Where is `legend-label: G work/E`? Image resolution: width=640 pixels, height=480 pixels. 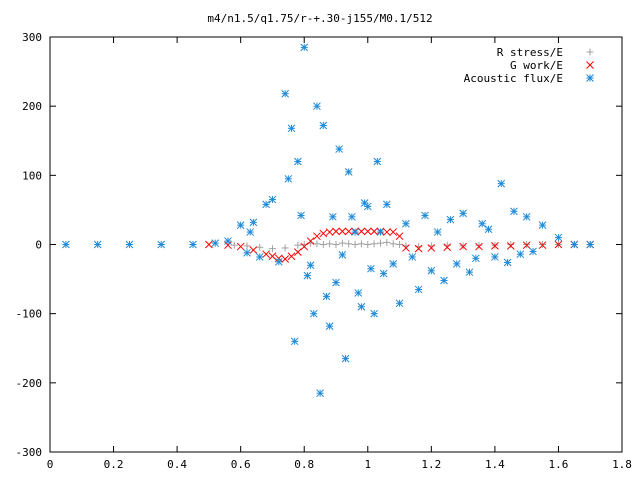 legend-label: G work/E is located at coordinates (536, 65).